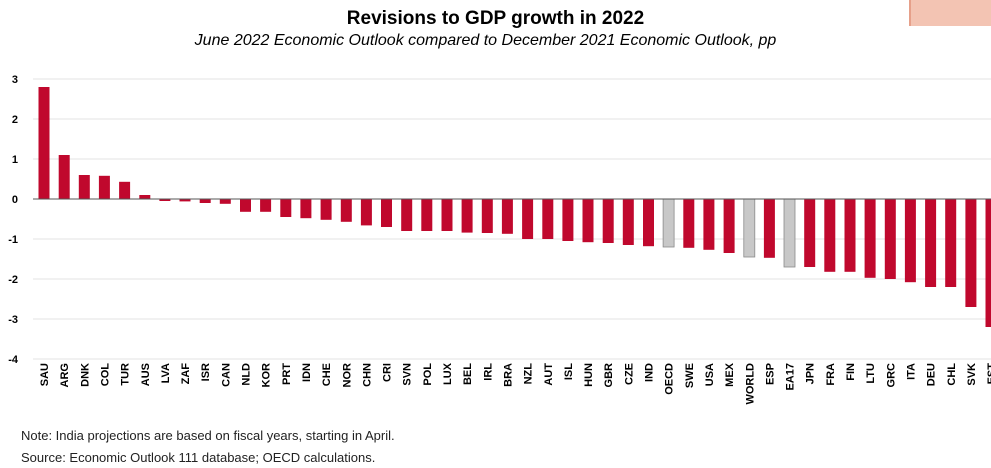  Describe the element at coordinates (13, 320) in the screenshot. I see `y-tick-label: -3` at that location.